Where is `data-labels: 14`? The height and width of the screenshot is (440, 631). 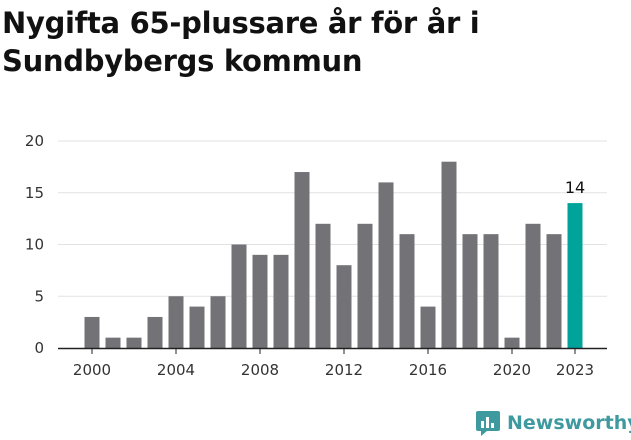
data-labels: 14 is located at coordinates (575, 187).